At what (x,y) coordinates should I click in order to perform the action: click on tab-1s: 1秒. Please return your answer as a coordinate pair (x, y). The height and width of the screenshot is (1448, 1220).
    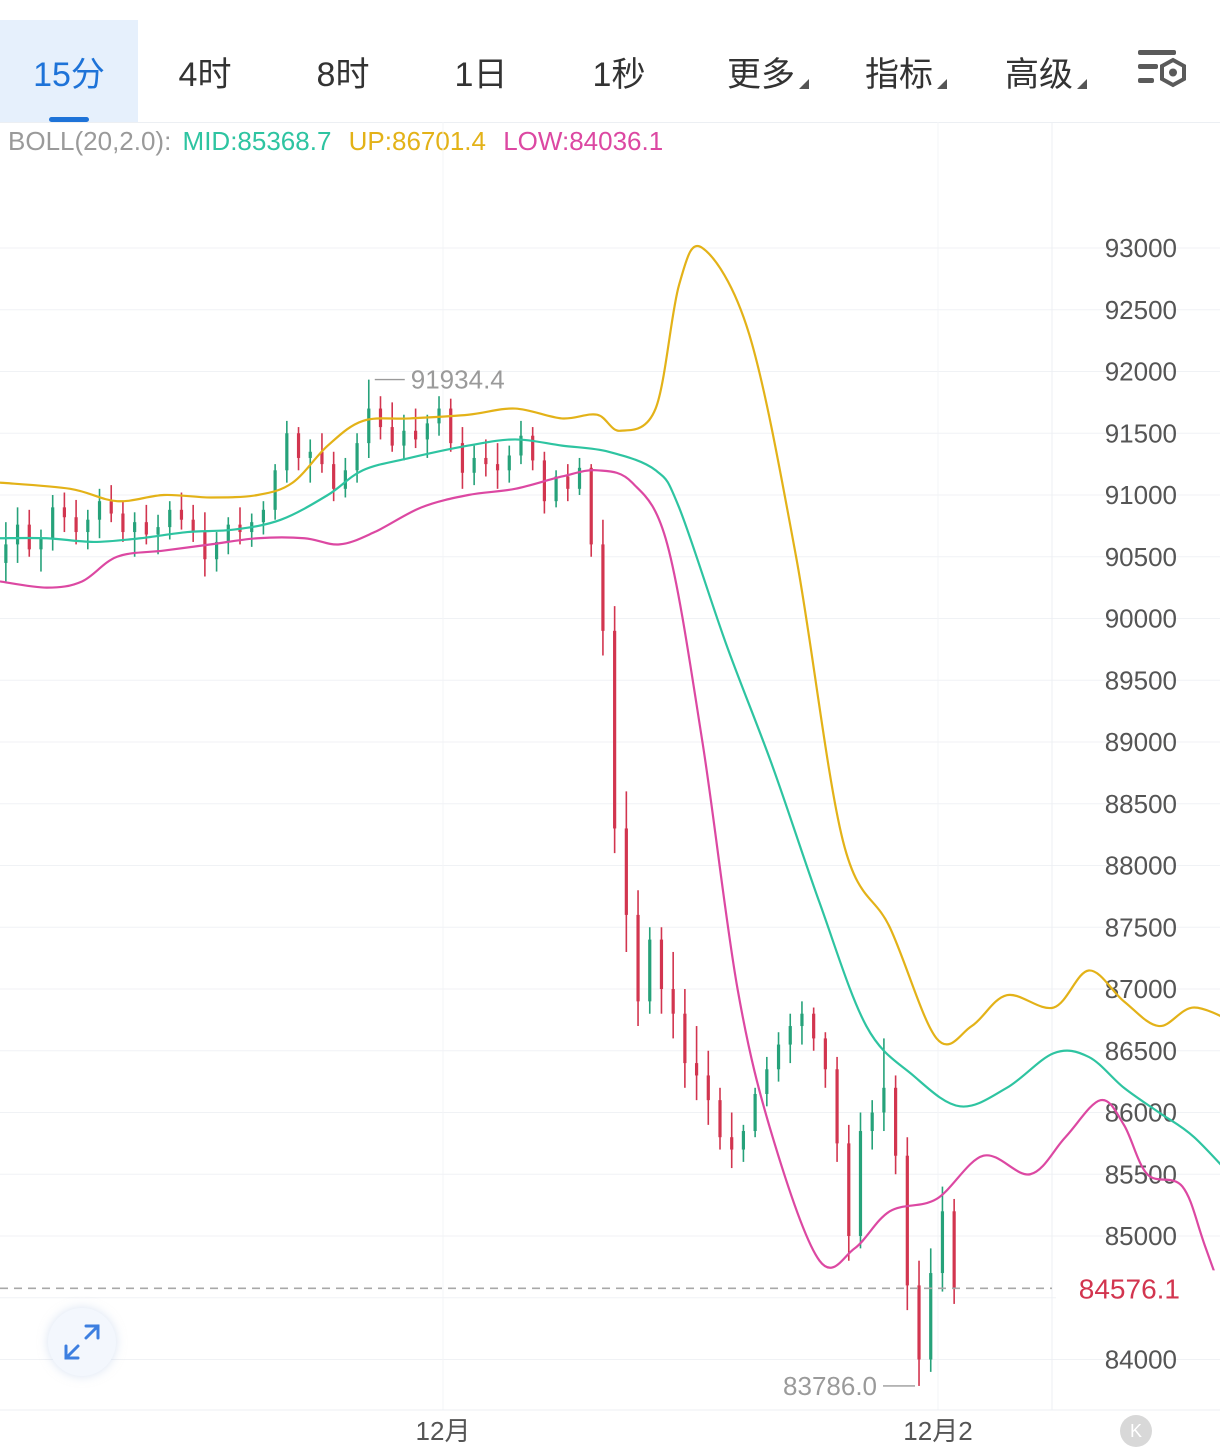
    Looking at the image, I should click on (619, 71).